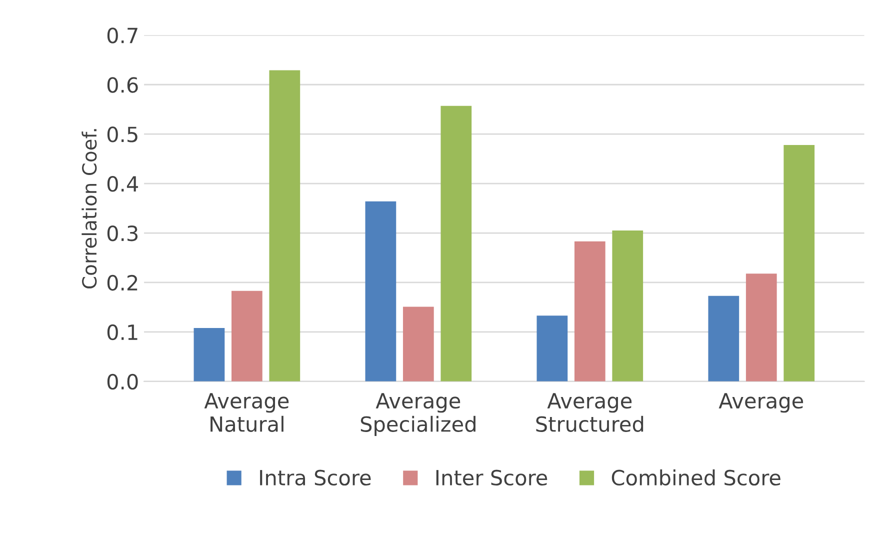 The height and width of the screenshot is (541, 873). I want to click on x-tick-label: Average Specialized, so click(418, 414).